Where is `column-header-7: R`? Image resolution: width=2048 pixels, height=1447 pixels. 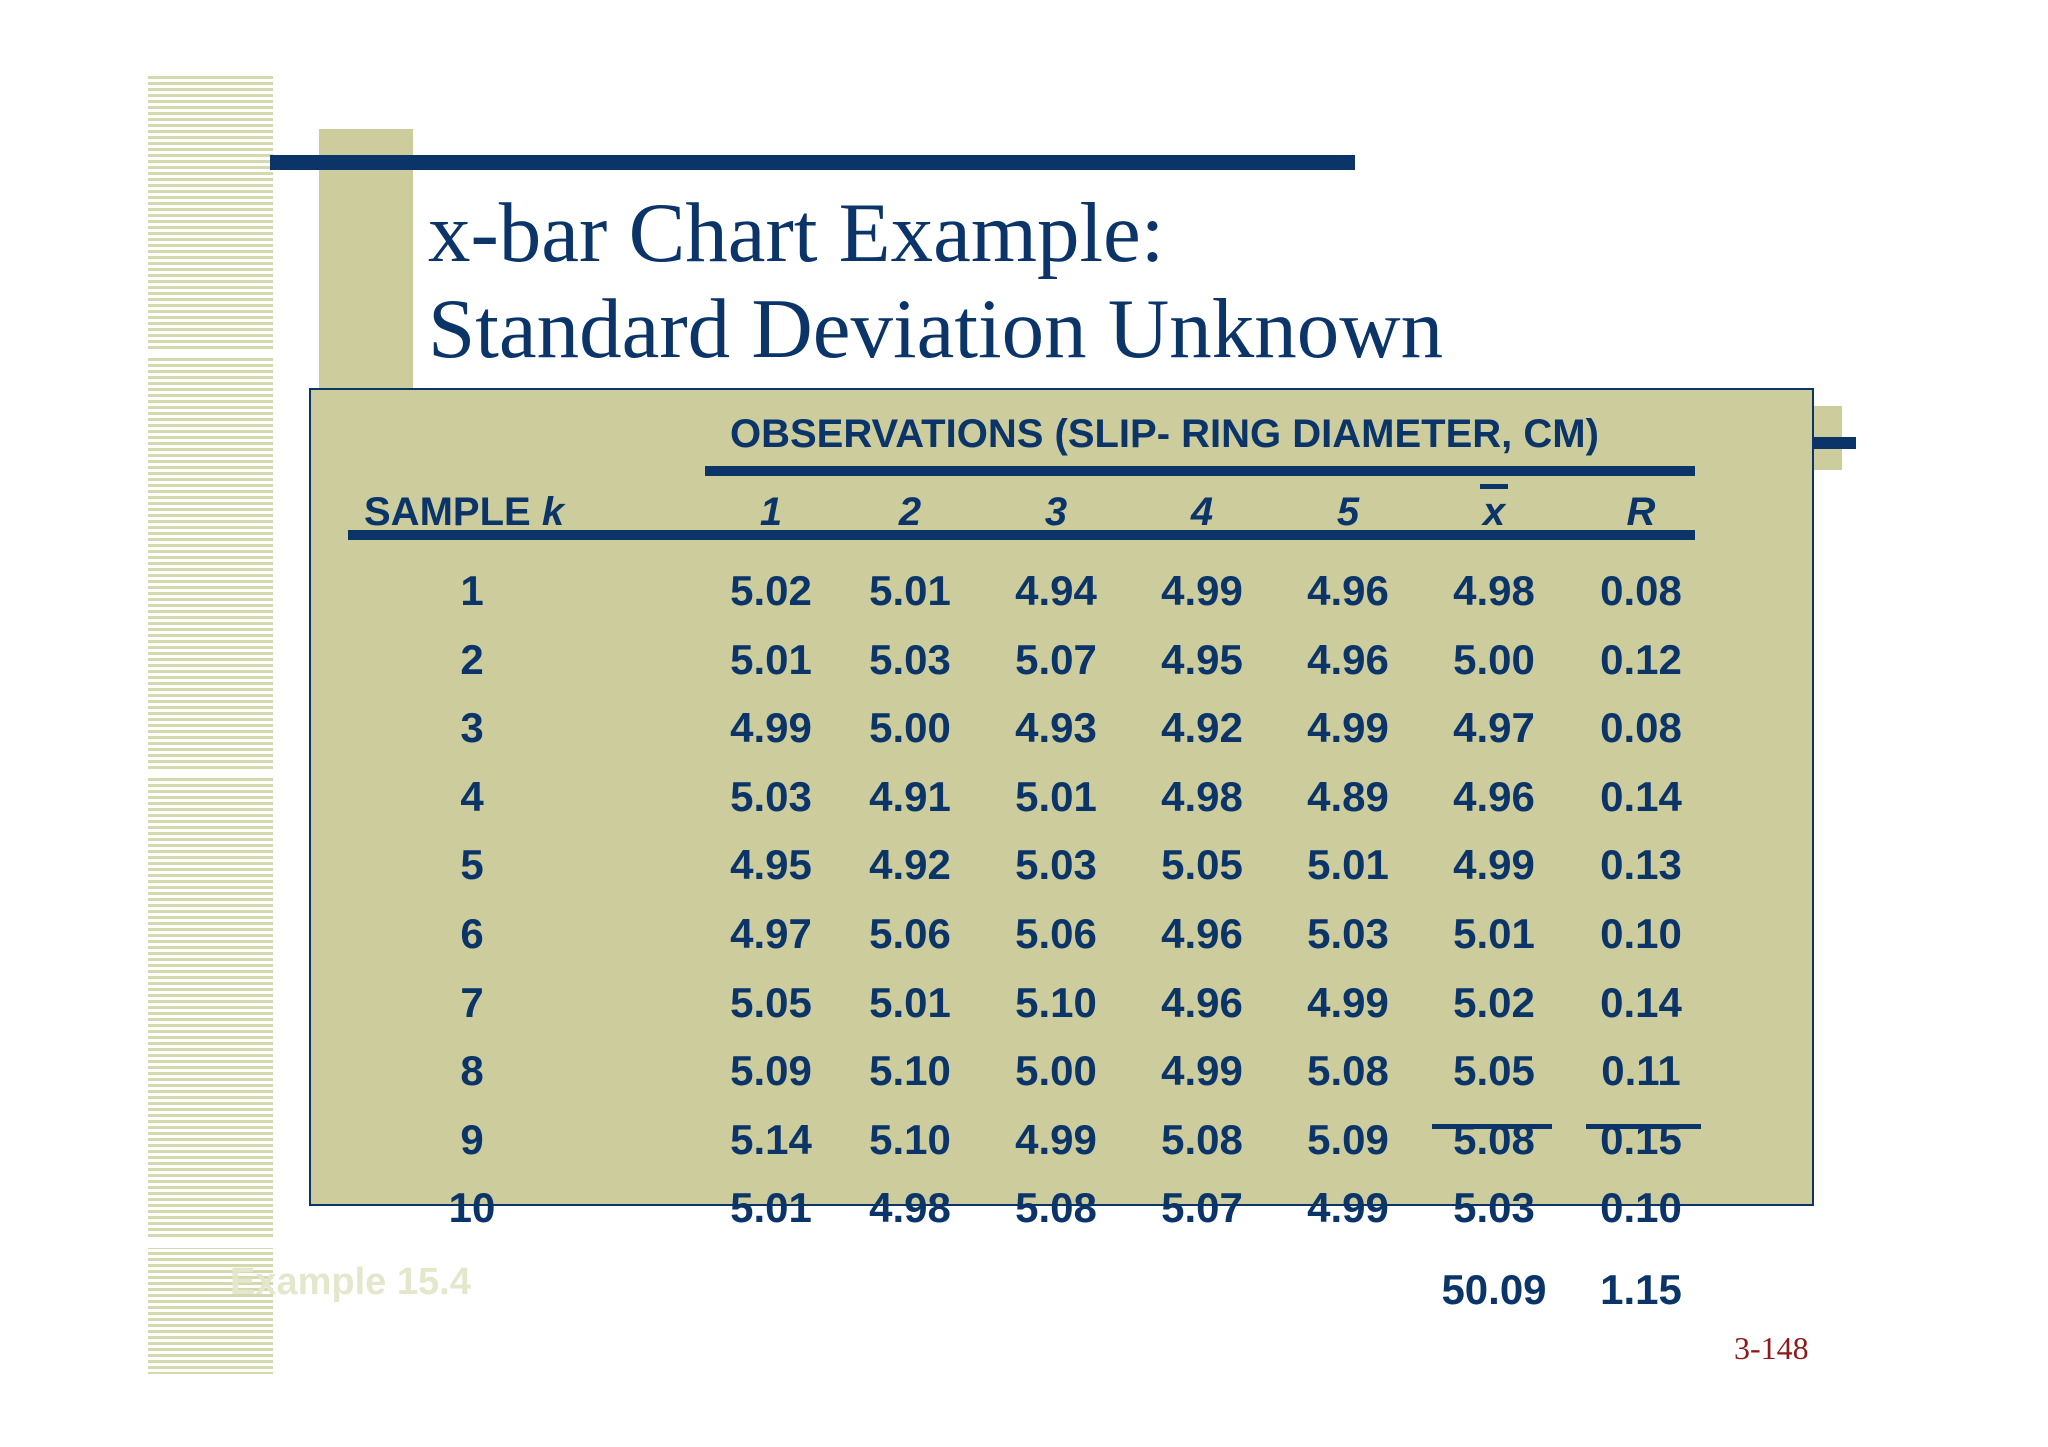 column-header-7: R is located at coordinates (1641, 512).